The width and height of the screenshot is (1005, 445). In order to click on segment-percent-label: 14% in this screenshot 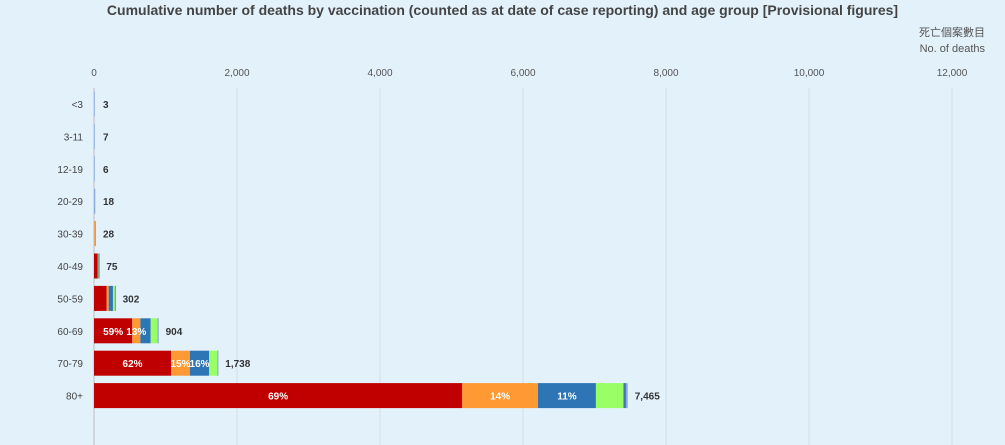, I will do `click(500, 397)`.